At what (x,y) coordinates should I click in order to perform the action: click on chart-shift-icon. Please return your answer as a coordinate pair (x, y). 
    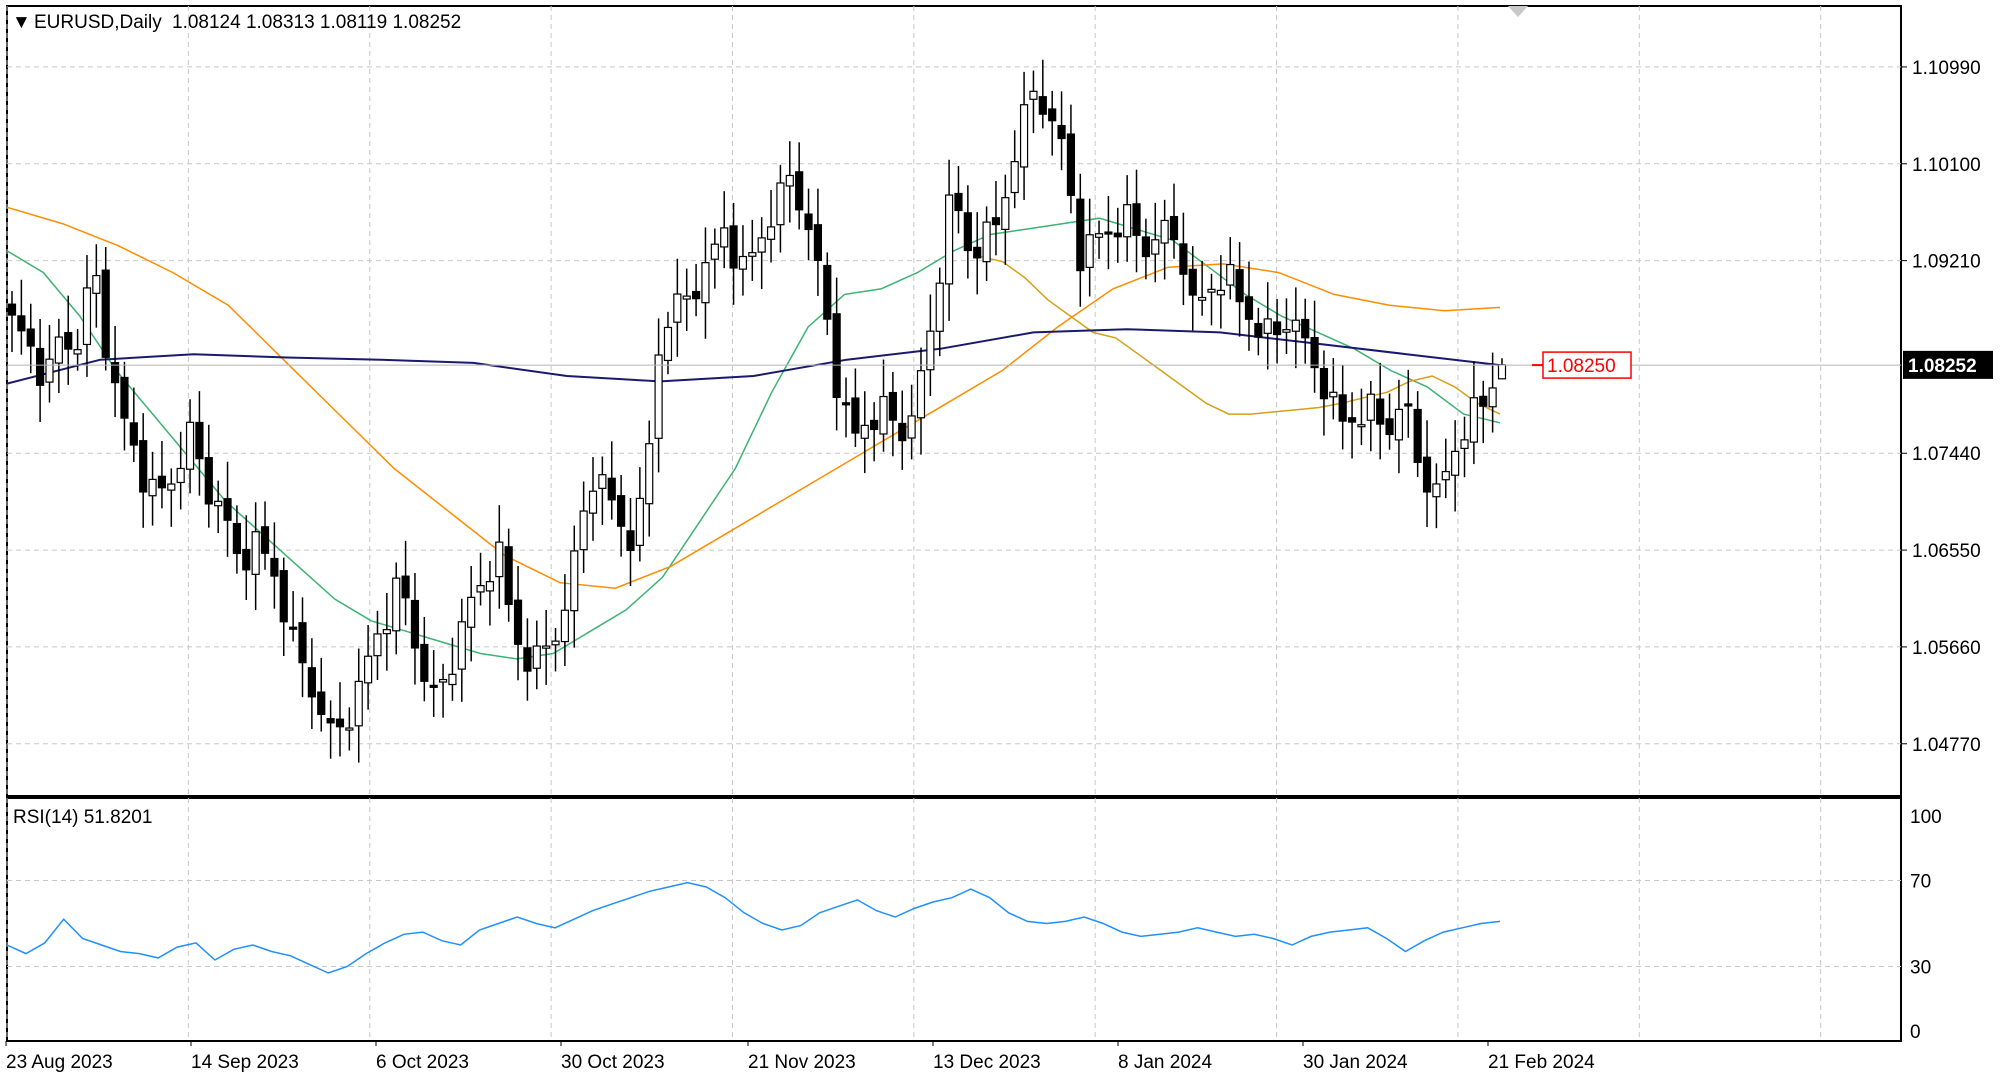
    Looking at the image, I should click on (1518, 11).